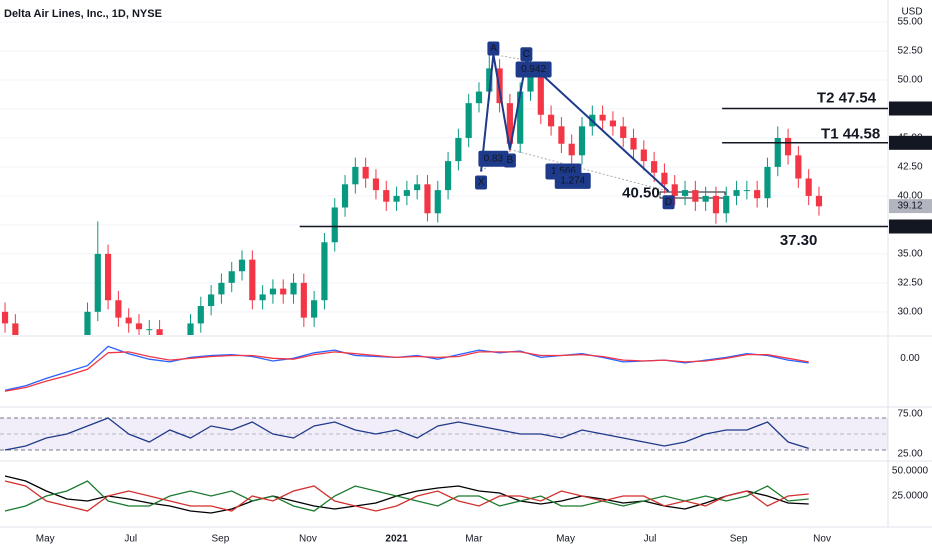  I want to click on x-tick-label: Nov, so click(308, 539).